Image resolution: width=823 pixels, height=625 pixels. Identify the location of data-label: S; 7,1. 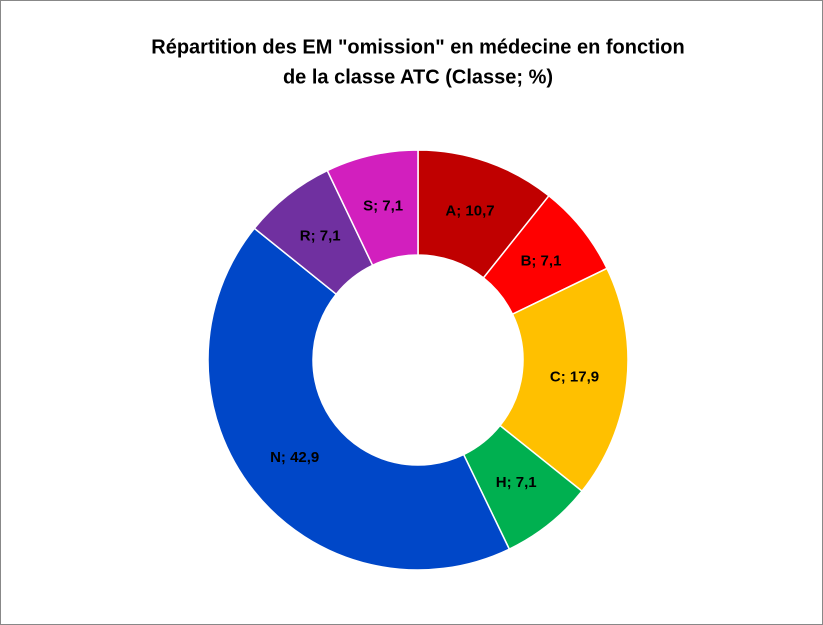
(383, 205).